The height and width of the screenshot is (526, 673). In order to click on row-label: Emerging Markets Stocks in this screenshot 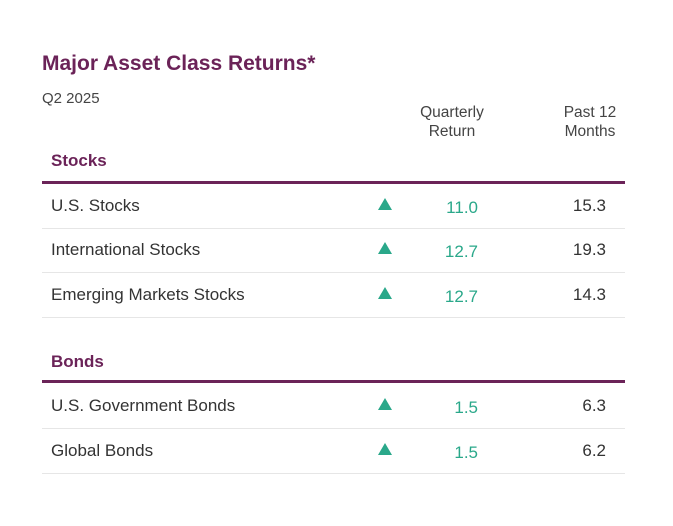, I will do `click(148, 294)`.